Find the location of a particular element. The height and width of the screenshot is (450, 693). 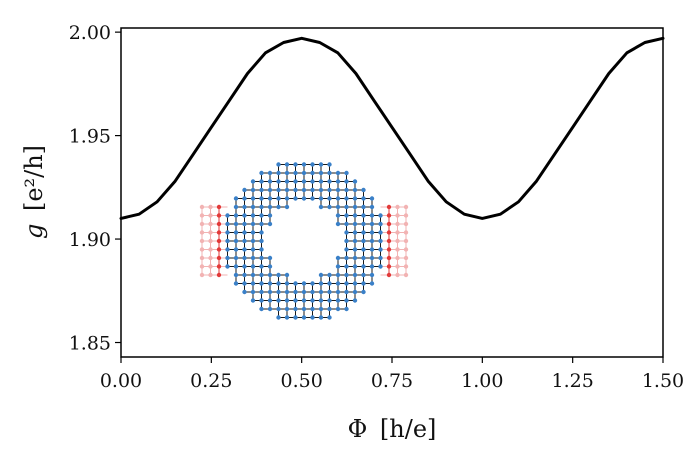

y-axis-label: g [e²/h] is located at coordinates (34, 192).